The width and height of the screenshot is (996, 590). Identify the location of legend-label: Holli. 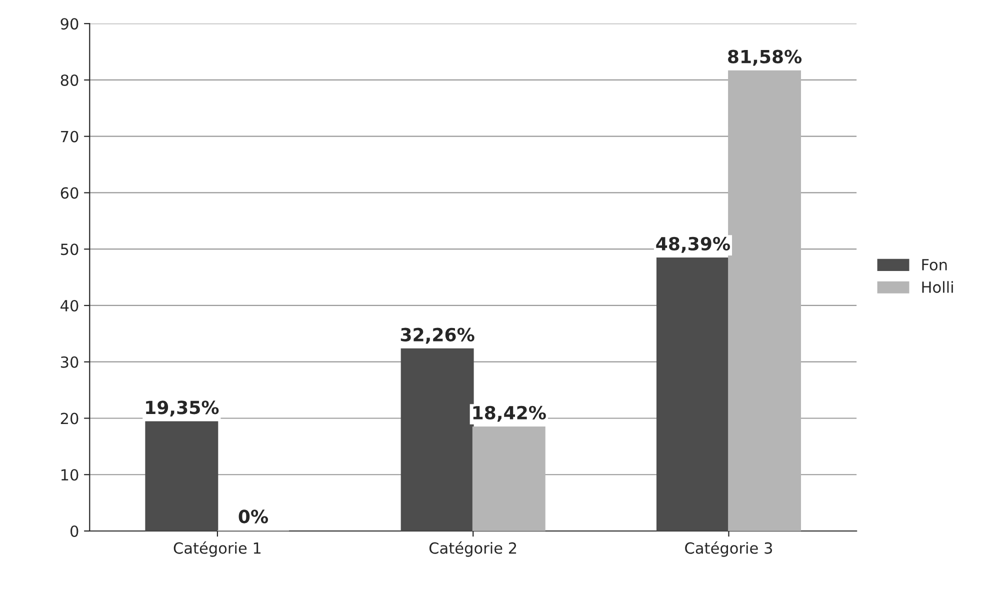
(937, 287).